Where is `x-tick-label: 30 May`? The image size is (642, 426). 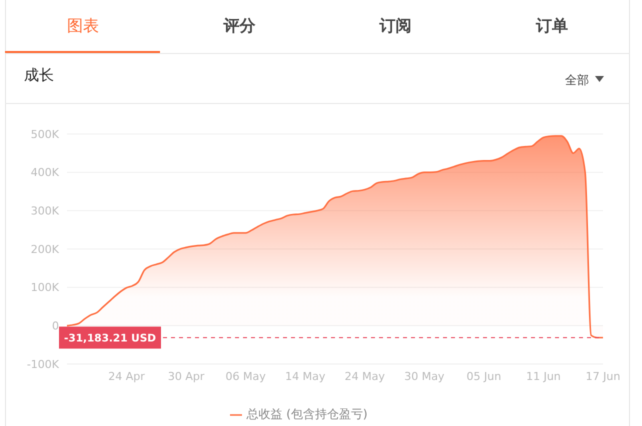
x-tick-label: 30 May is located at coordinates (424, 376).